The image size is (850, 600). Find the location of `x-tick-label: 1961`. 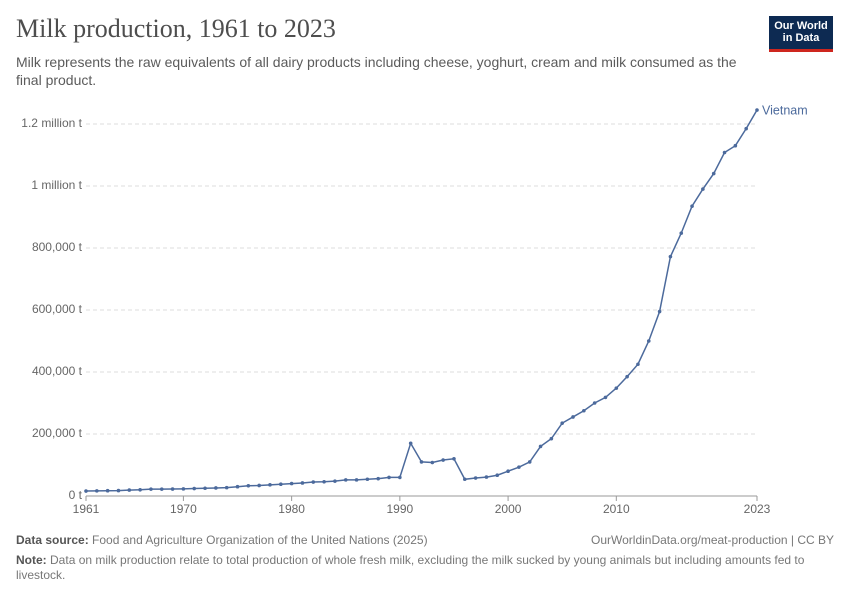

x-tick-label: 1961 is located at coordinates (86, 509).